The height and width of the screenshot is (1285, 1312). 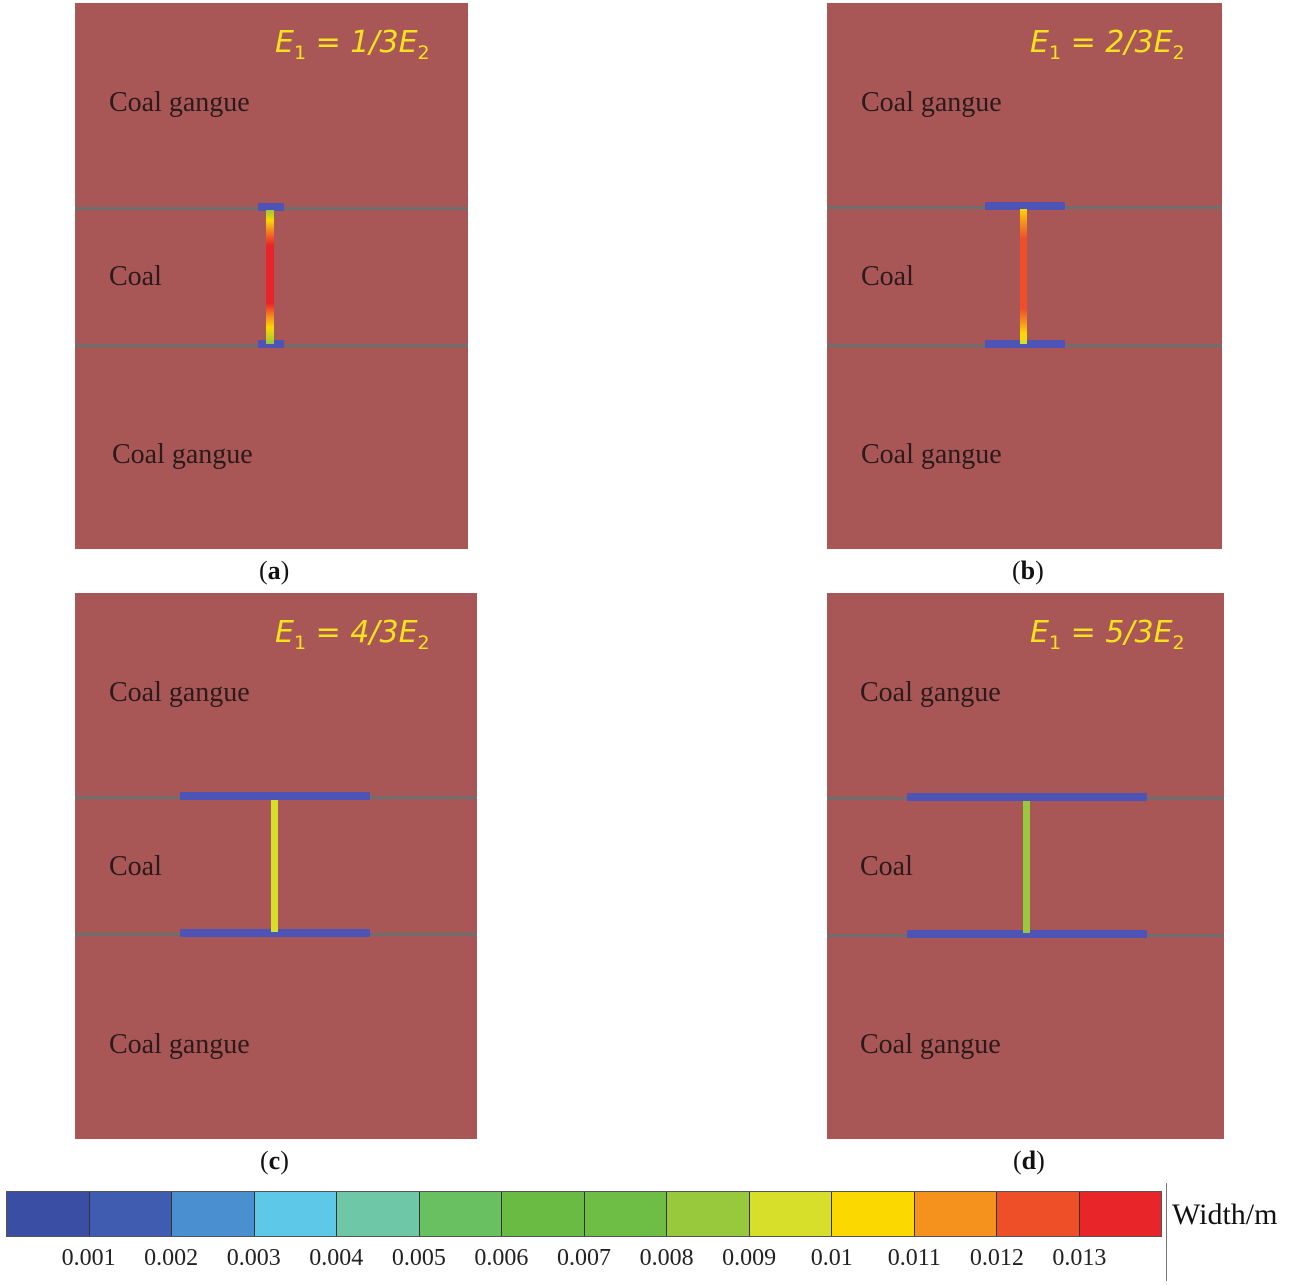 I want to click on equation-a: E1 = 1/3E2, so click(x=352, y=44).